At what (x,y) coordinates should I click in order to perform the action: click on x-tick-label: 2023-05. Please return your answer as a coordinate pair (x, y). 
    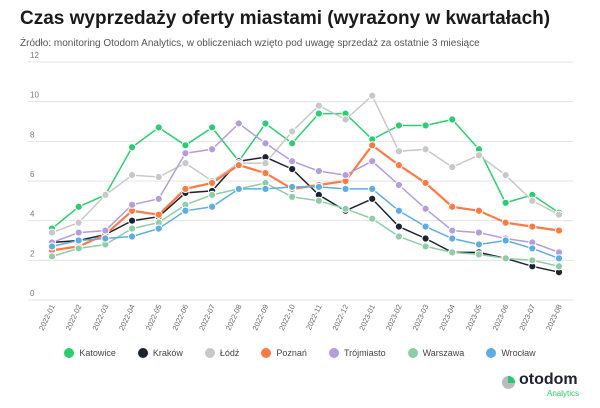
    Looking at the image, I should click on (474, 317).